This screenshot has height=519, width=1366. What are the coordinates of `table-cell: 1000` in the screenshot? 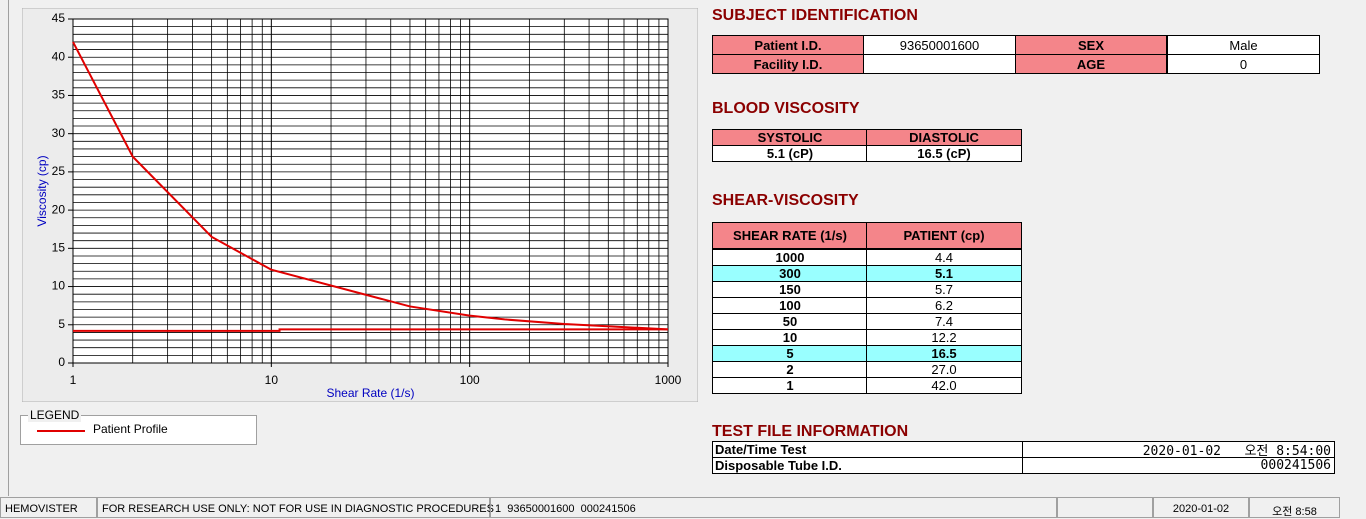 It's located at (790, 257).